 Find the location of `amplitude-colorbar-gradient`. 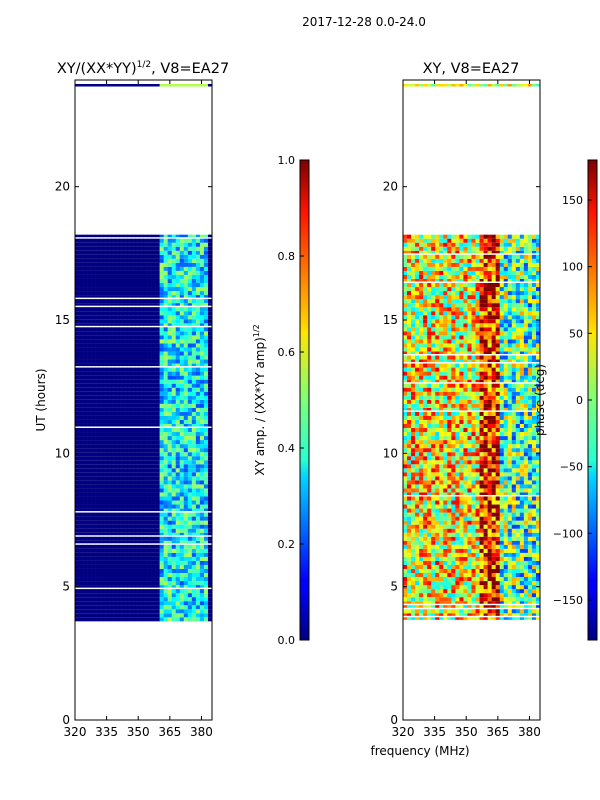

amplitude-colorbar-gradient is located at coordinates (304, 400).